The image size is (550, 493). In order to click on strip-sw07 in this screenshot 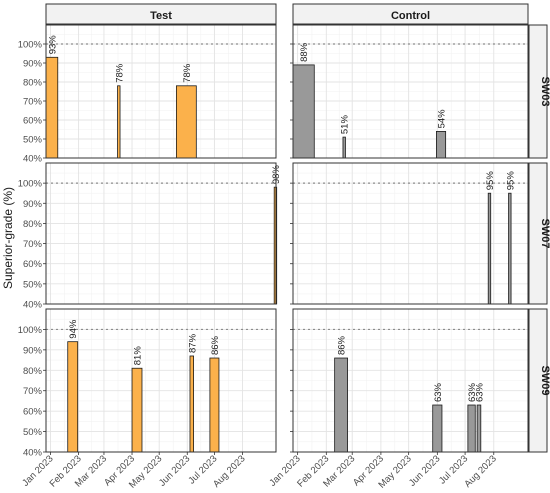, I will do `click(538, 233)`.